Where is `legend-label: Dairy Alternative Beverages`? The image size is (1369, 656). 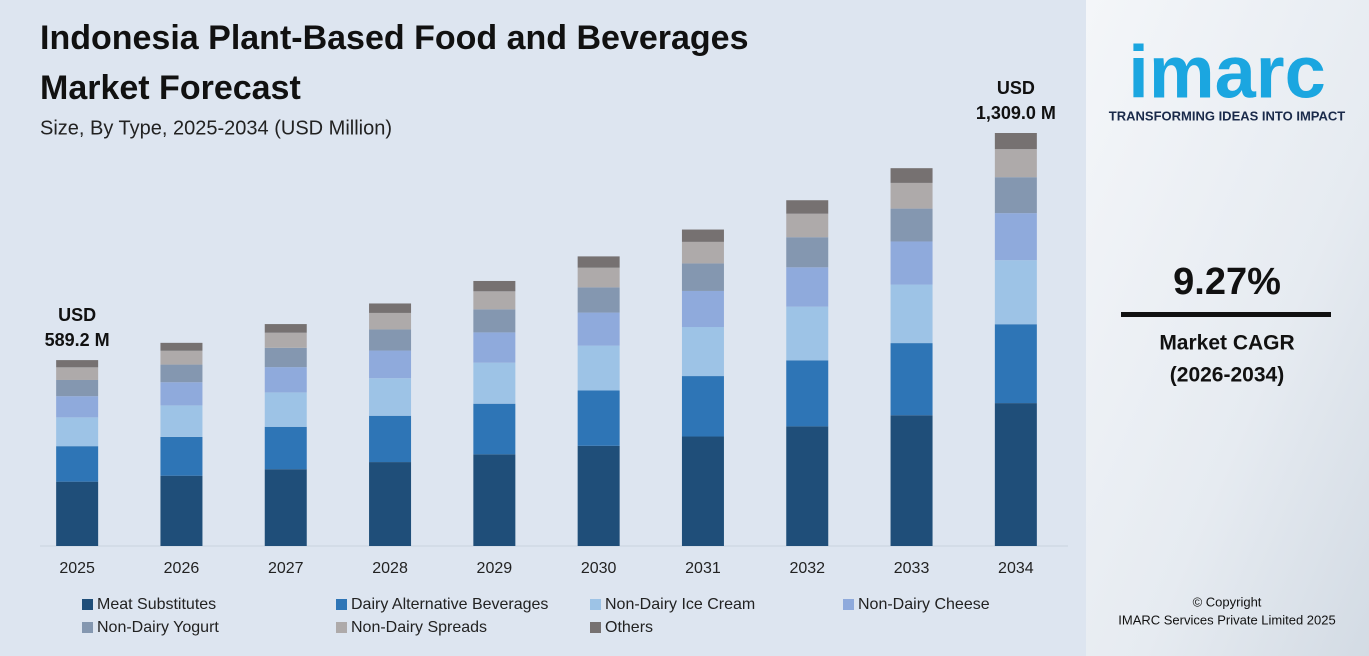
legend-label: Dairy Alternative Beverages is located at coordinates (449, 604).